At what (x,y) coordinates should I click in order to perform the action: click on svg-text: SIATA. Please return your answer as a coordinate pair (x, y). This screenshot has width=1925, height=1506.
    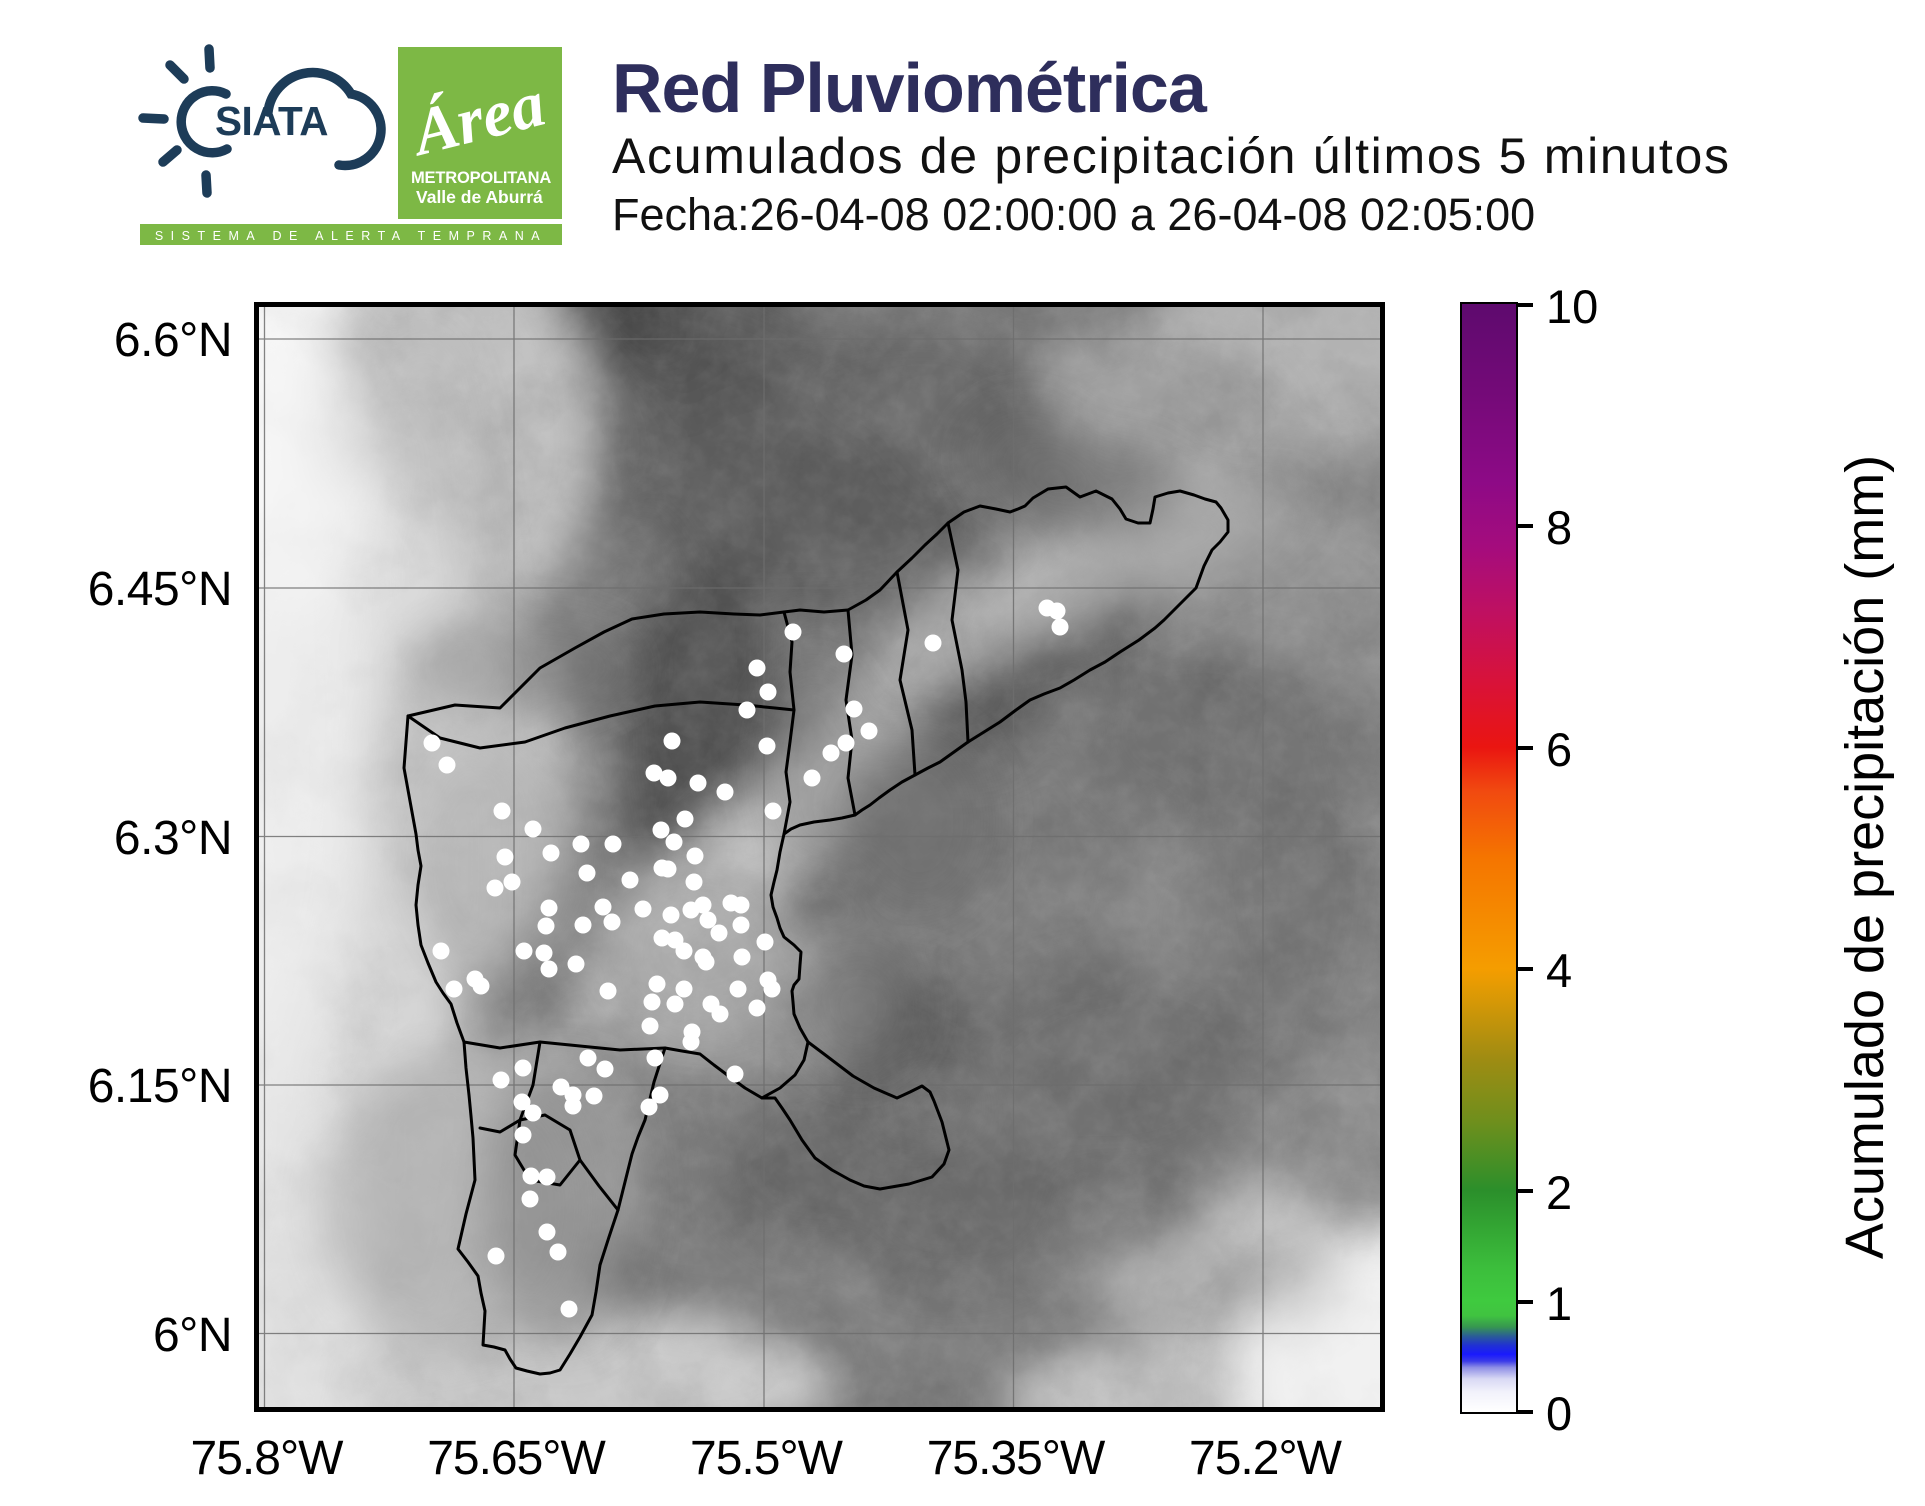
    Looking at the image, I should click on (271, 121).